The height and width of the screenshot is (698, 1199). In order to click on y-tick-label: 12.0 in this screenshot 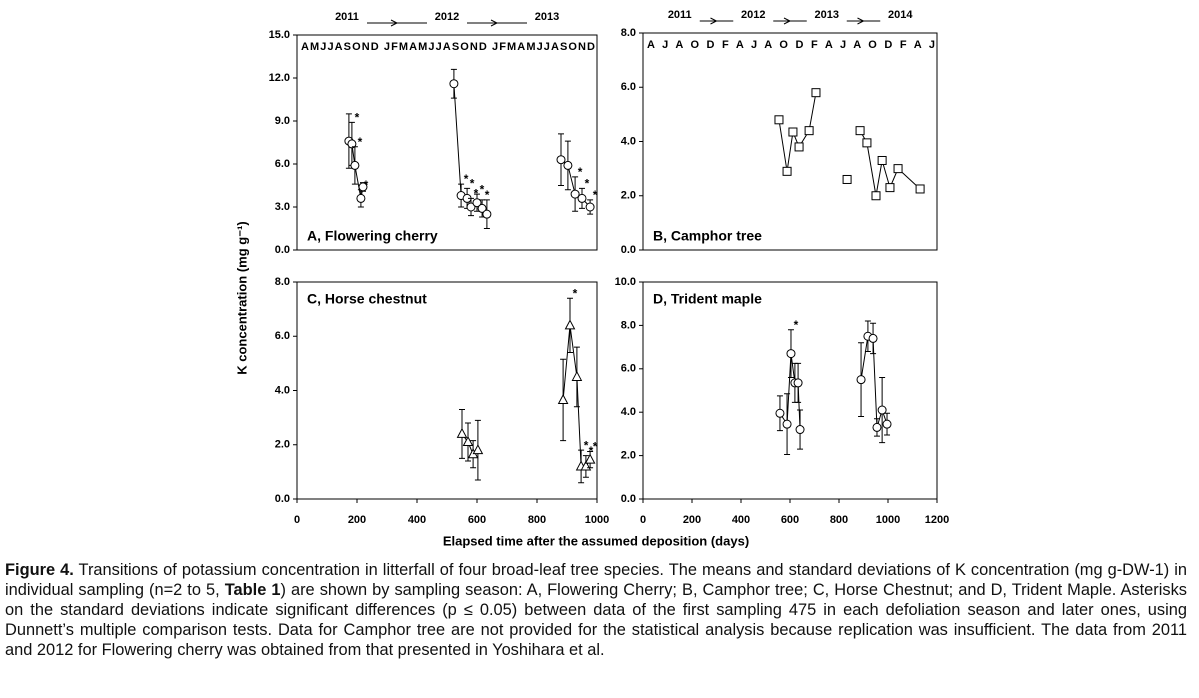, I will do `click(279, 78)`.